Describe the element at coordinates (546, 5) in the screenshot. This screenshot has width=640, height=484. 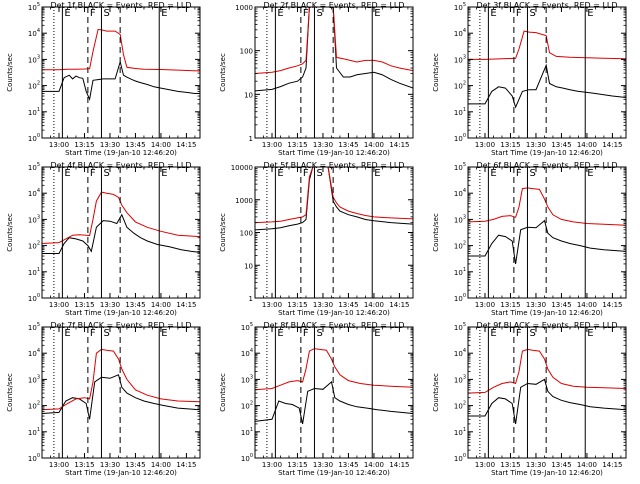
I see `chart-title: Det 3f BLACK = Events, RED = LLD` at that location.